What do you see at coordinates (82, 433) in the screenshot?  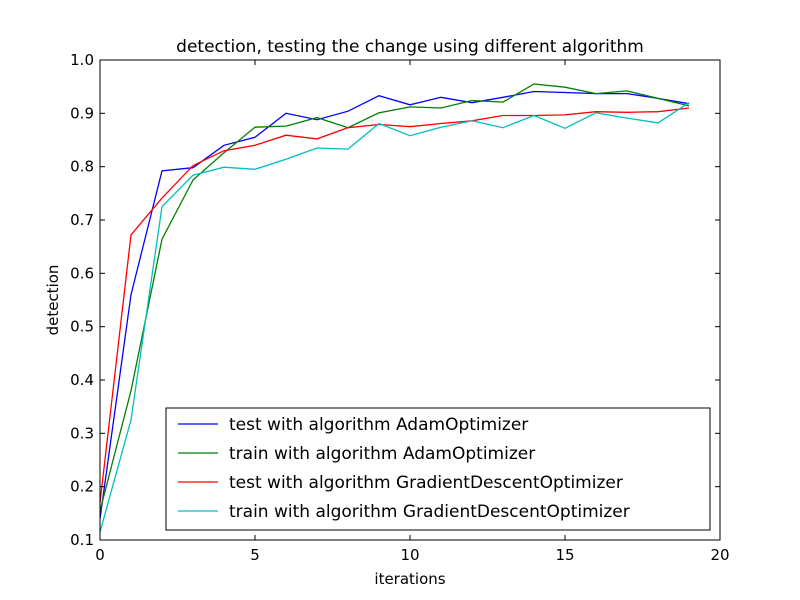 I see `y-tick-label: 0.3` at bounding box center [82, 433].